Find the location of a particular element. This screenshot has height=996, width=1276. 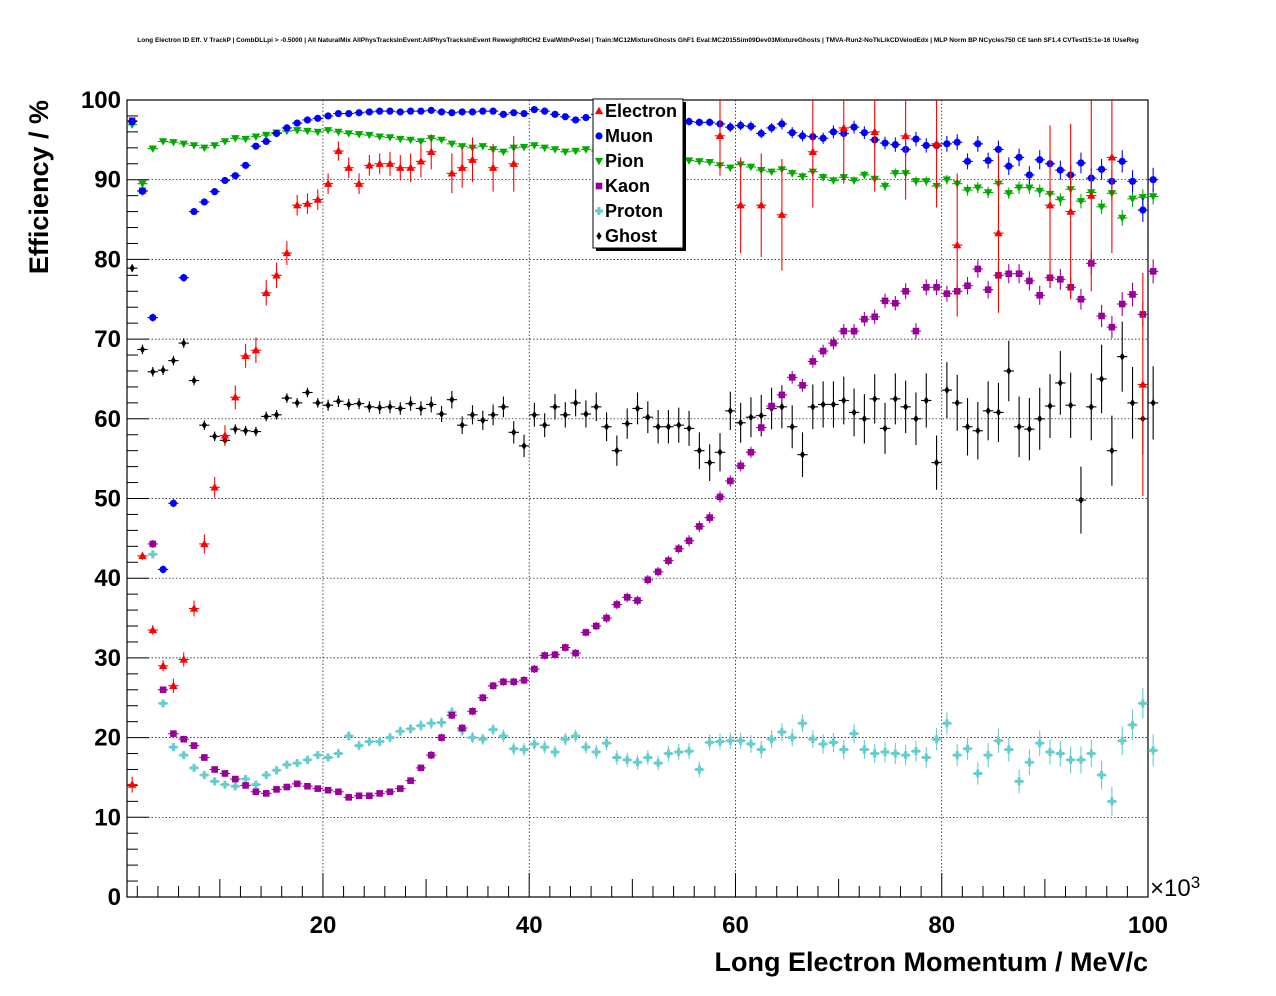

x-tick-label: 40 is located at coordinates (529, 925).